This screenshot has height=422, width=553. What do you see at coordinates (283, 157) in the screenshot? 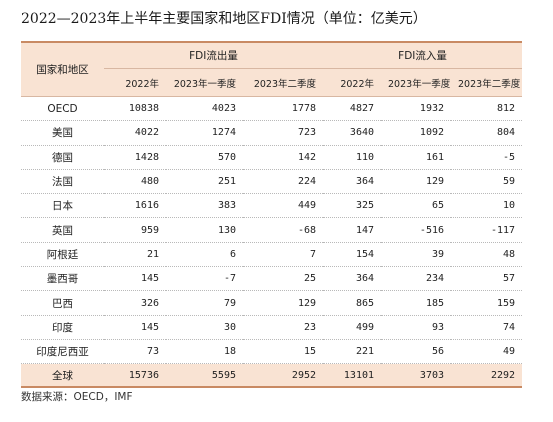
I see `cell-value: 142` at bounding box center [283, 157].